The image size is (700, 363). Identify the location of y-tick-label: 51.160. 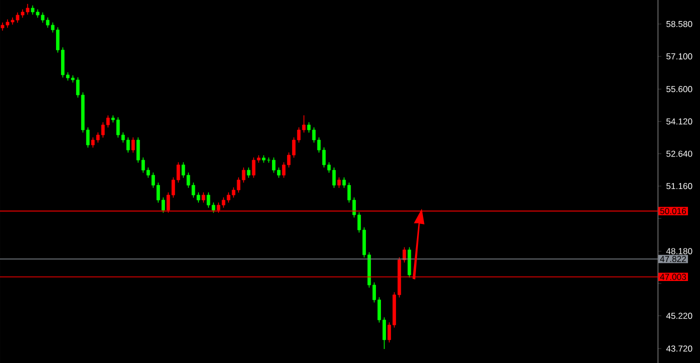
(679, 186).